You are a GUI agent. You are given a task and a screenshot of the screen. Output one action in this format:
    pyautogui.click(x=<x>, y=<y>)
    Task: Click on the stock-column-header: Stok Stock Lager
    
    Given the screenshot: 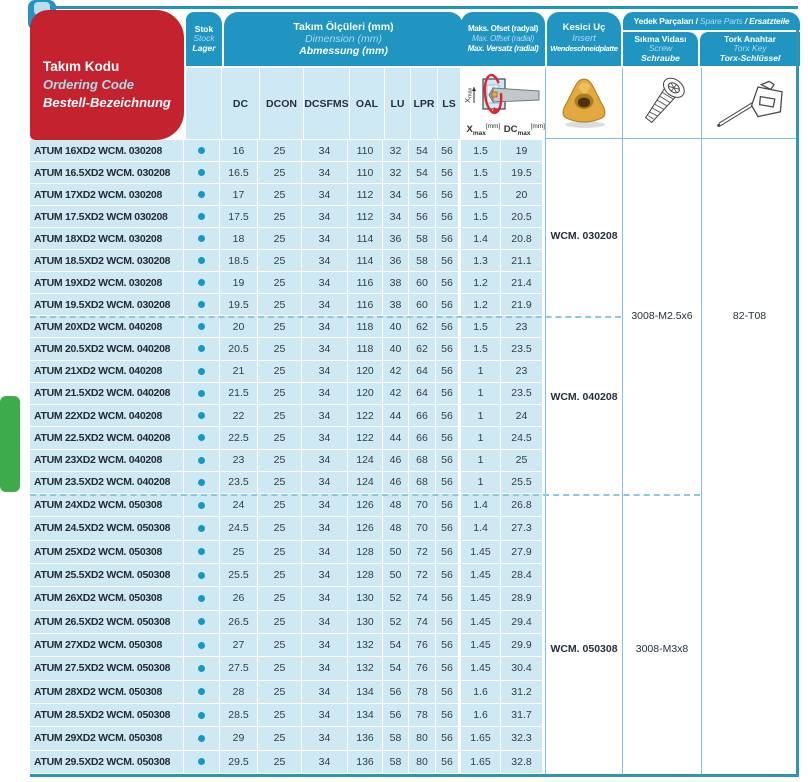 What is the action you would take?
    pyautogui.click(x=204, y=39)
    